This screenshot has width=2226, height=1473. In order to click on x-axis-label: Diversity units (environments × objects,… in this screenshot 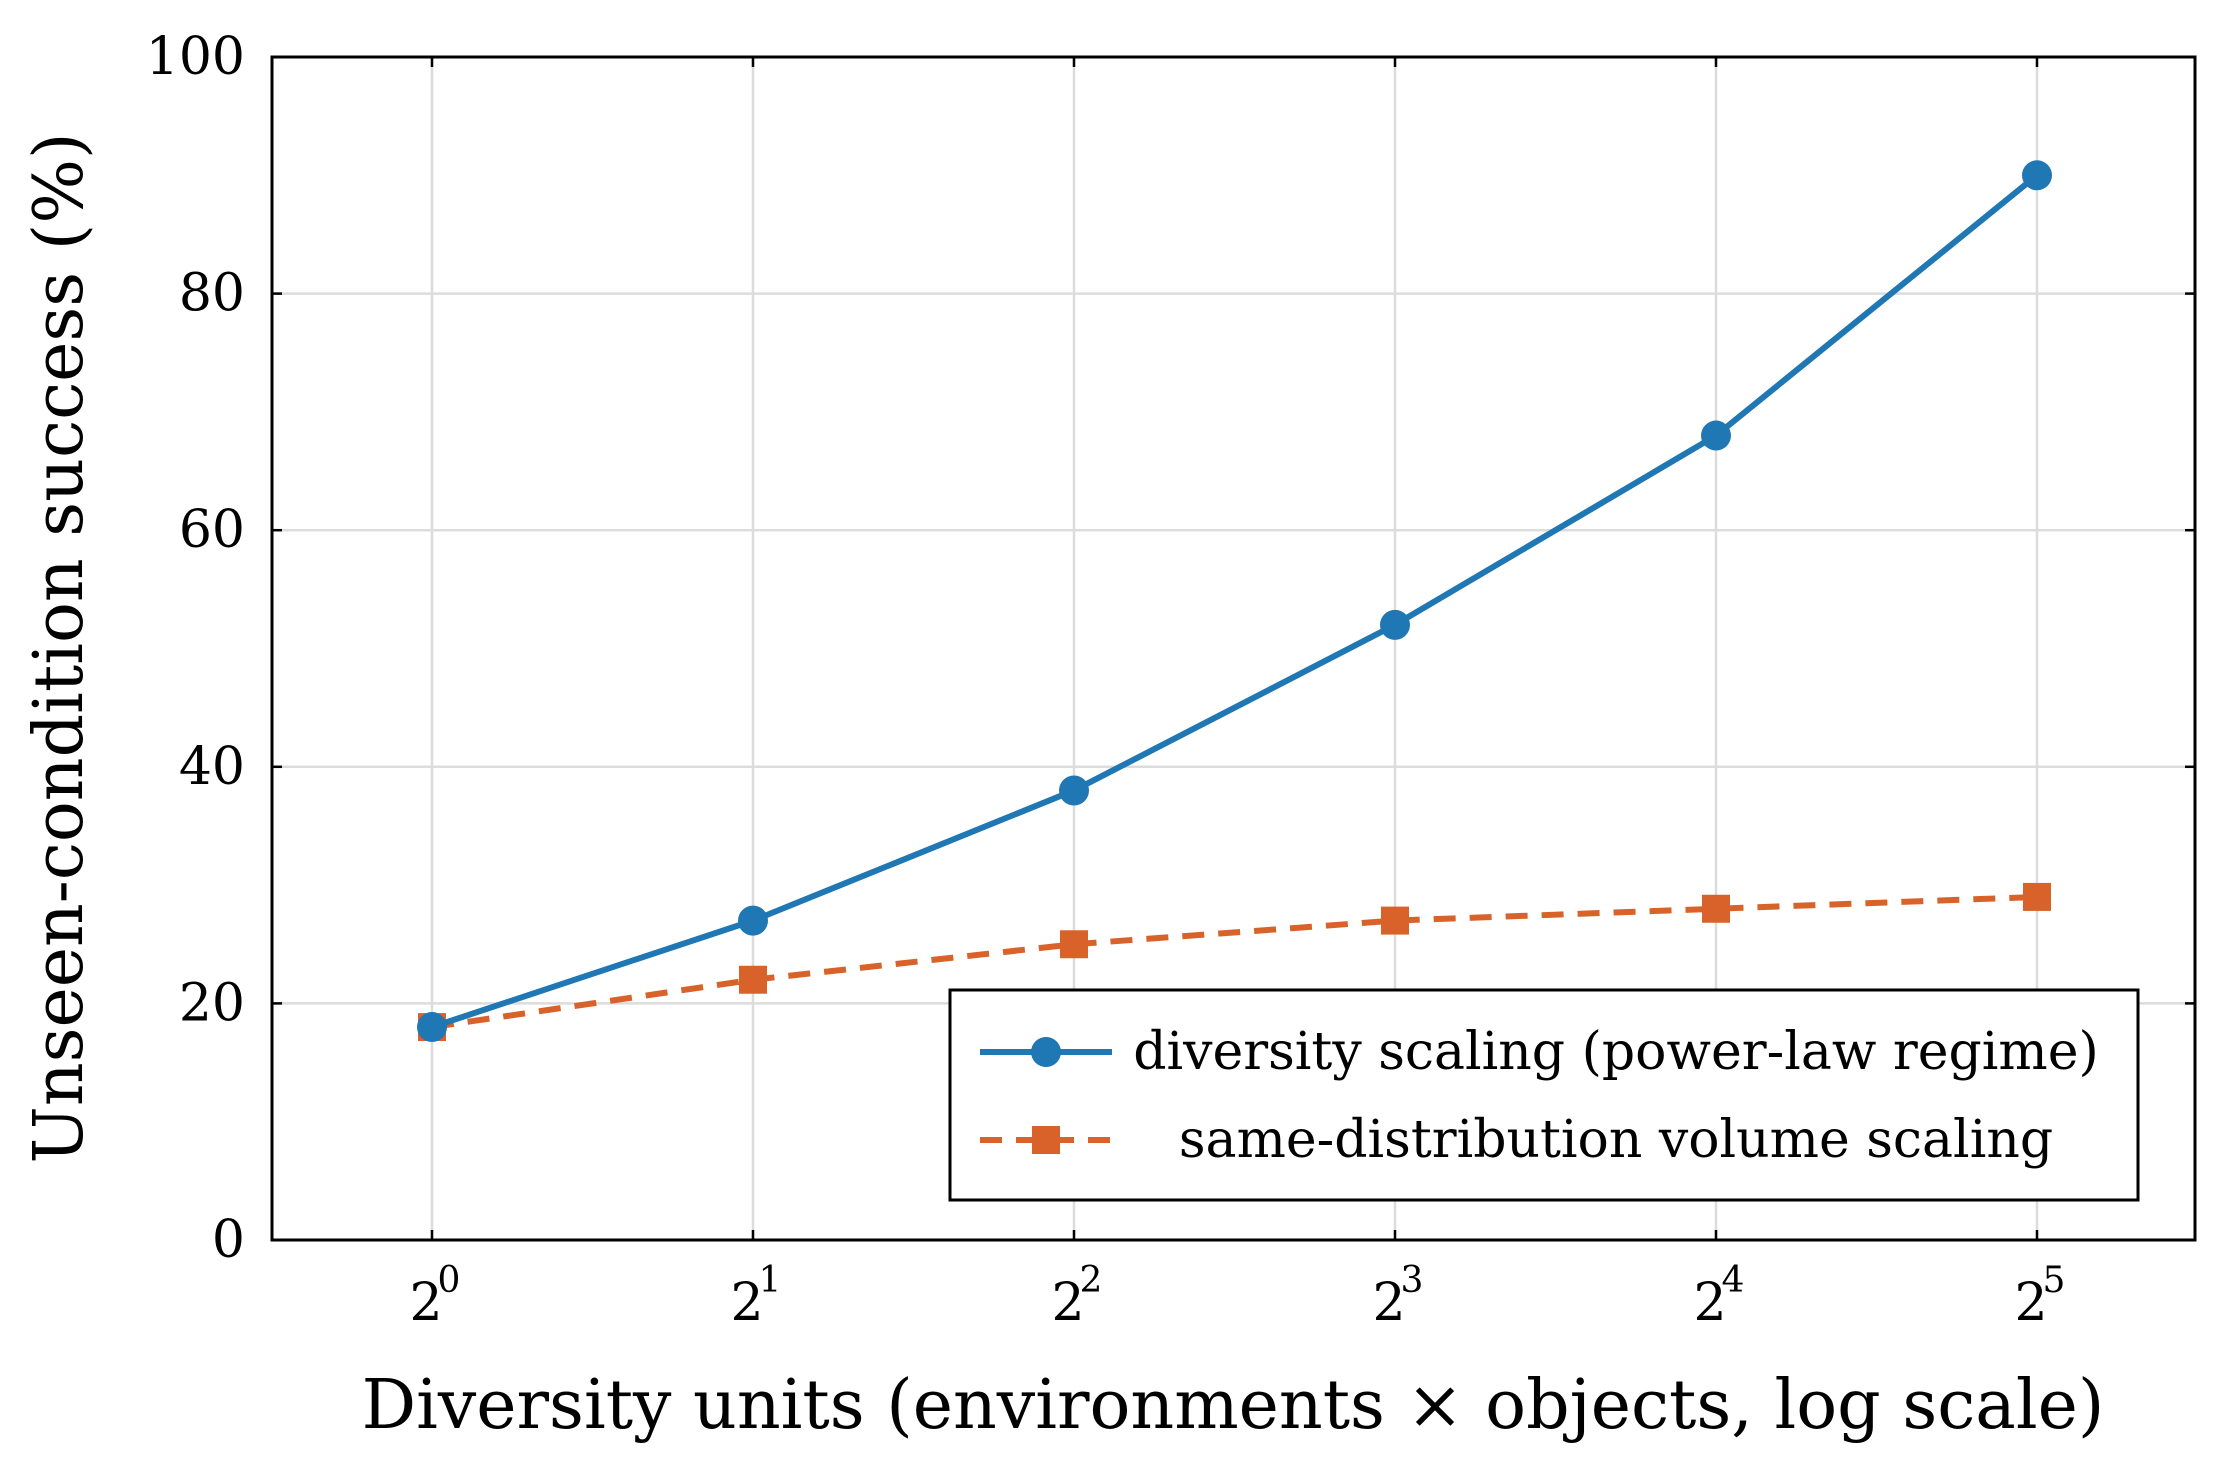, I will do `click(1233, 1405)`.